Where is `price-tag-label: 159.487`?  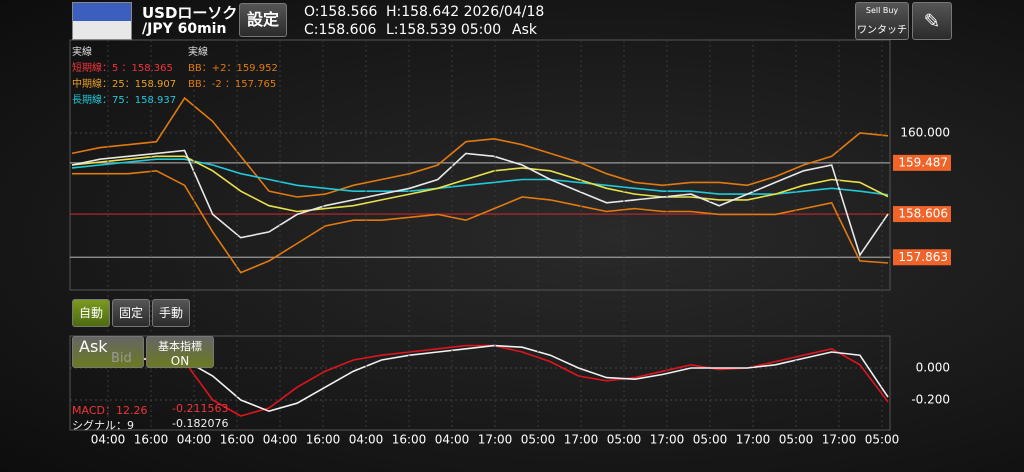 price-tag-label: 159.487 is located at coordinates (923, 162).